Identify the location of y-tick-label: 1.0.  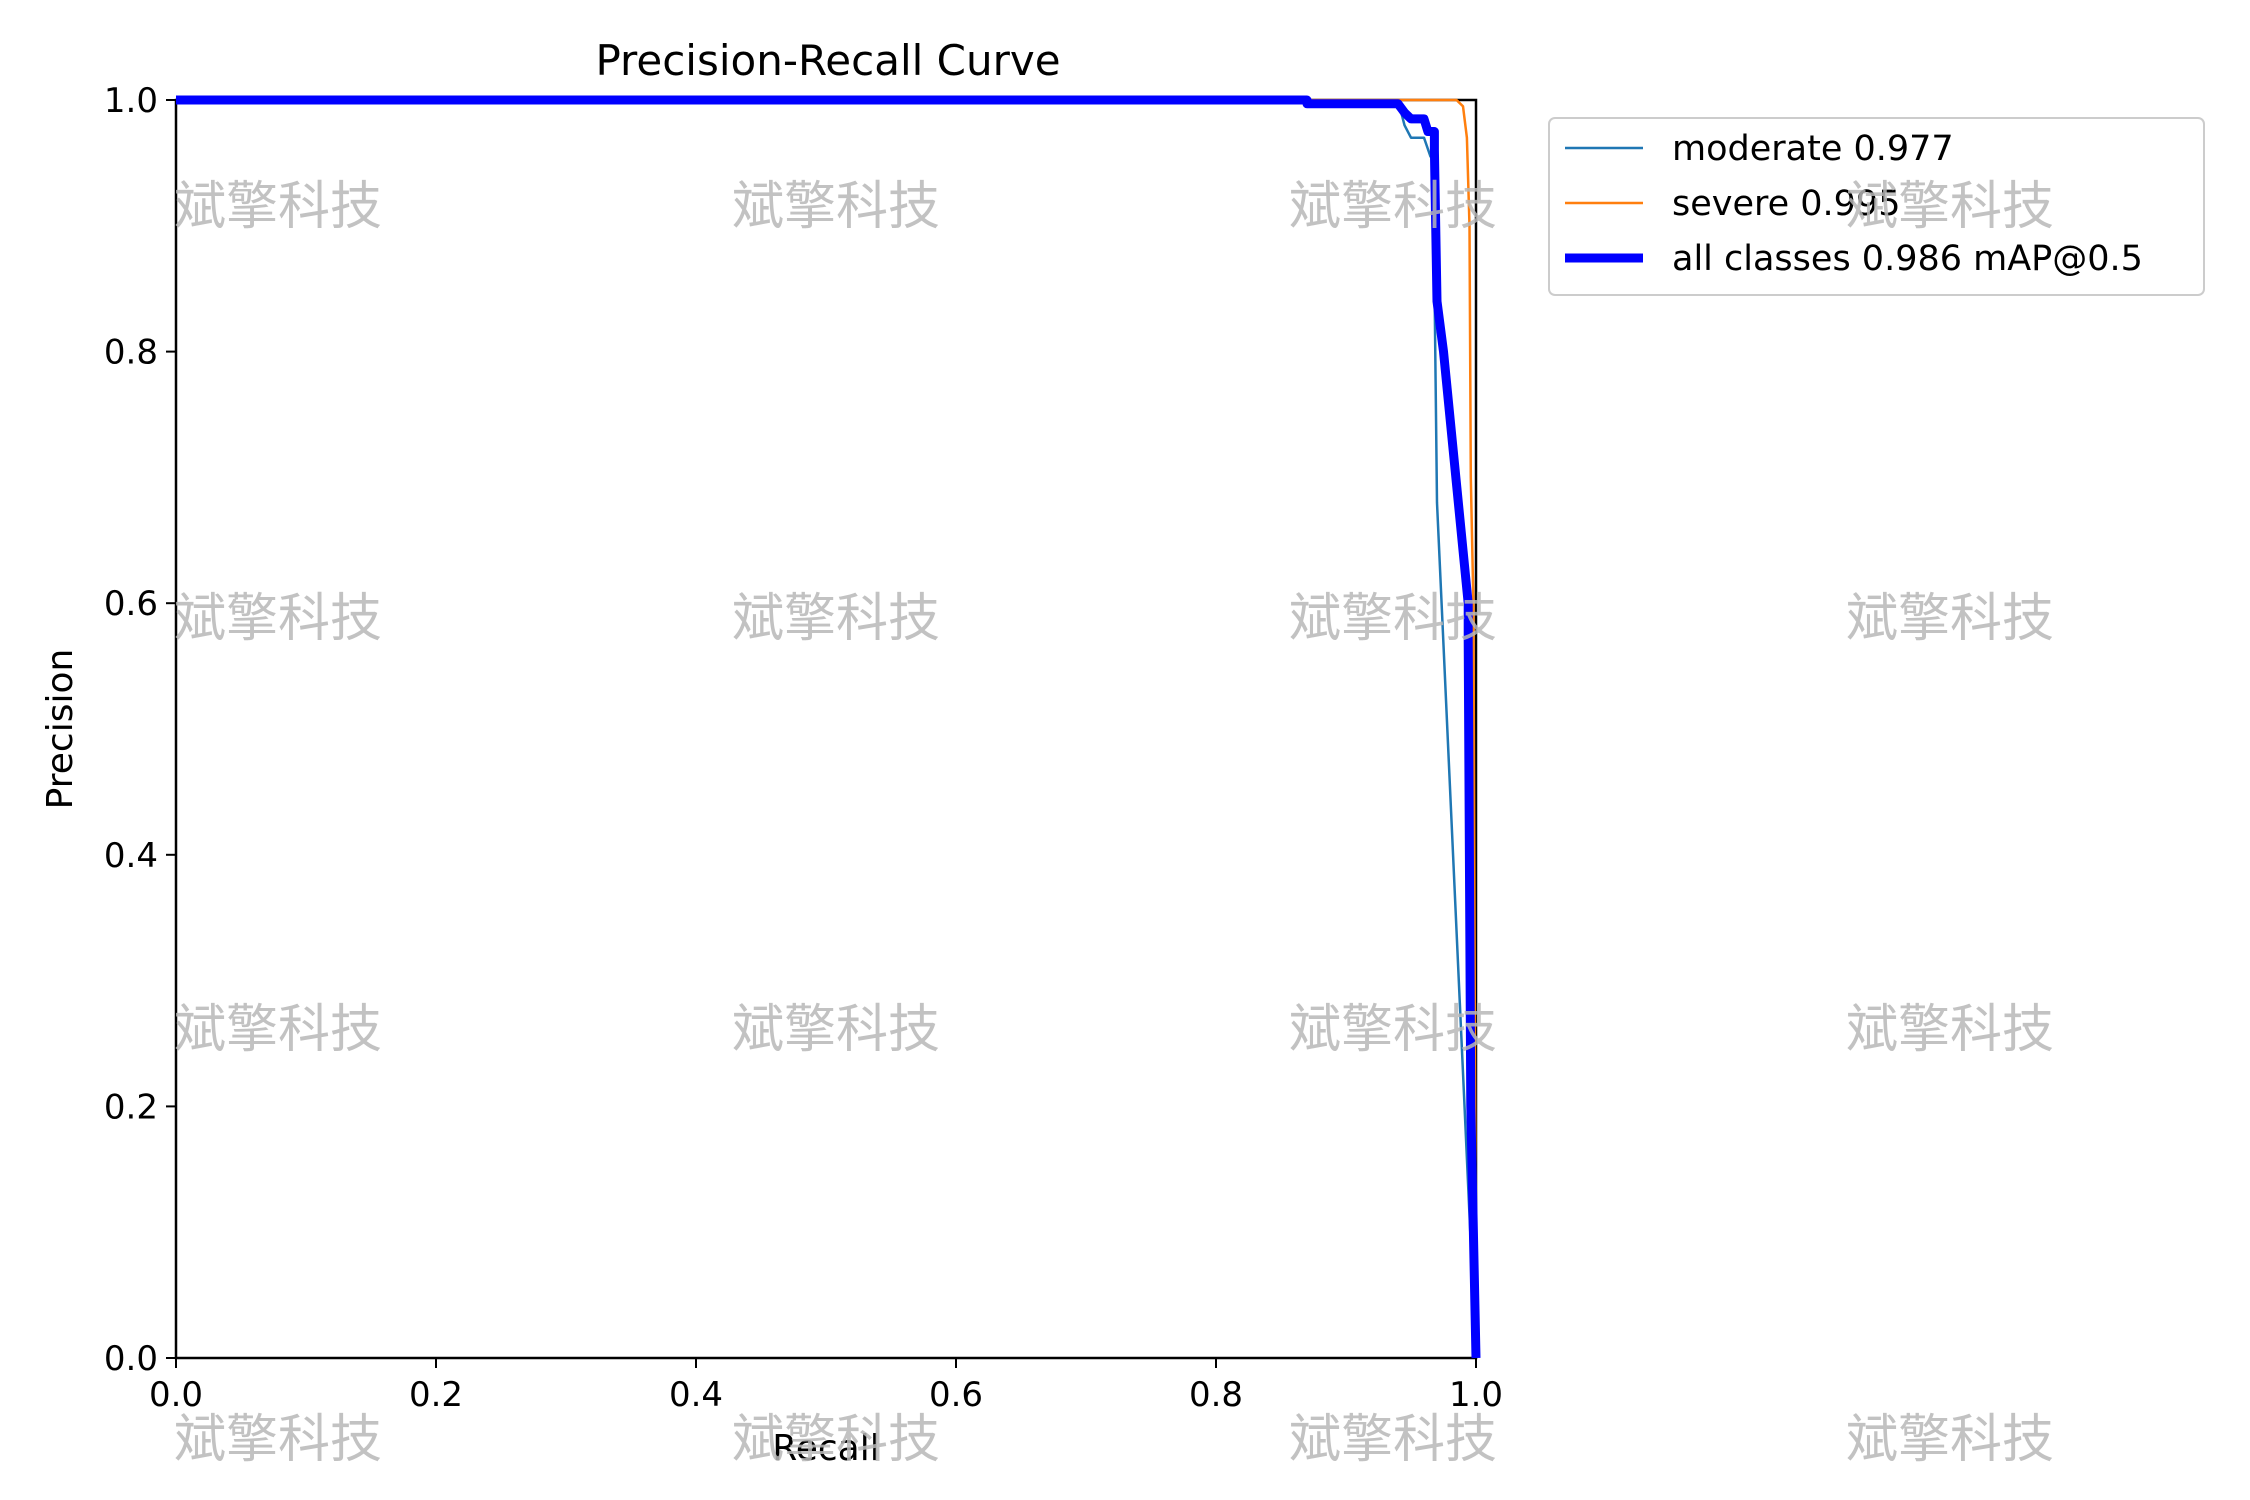
(131, 101).